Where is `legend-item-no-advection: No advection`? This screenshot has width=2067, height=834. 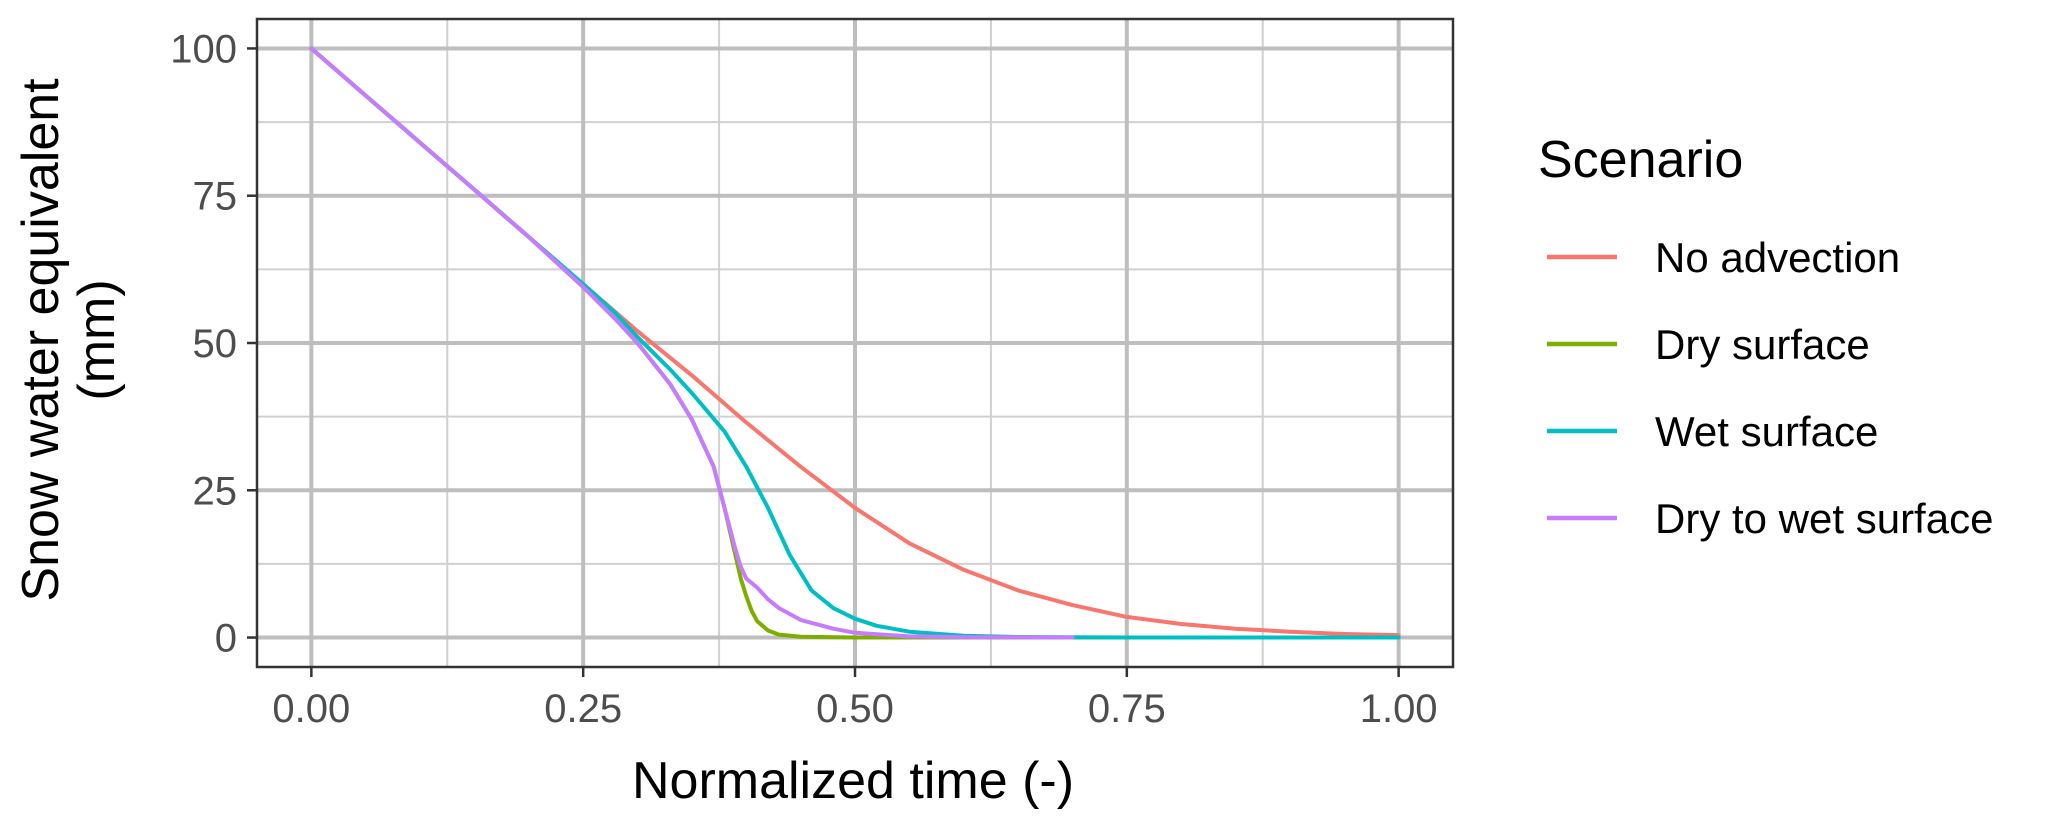
legend-item-no-advection: No advection is located at coordinates (1723, 257).